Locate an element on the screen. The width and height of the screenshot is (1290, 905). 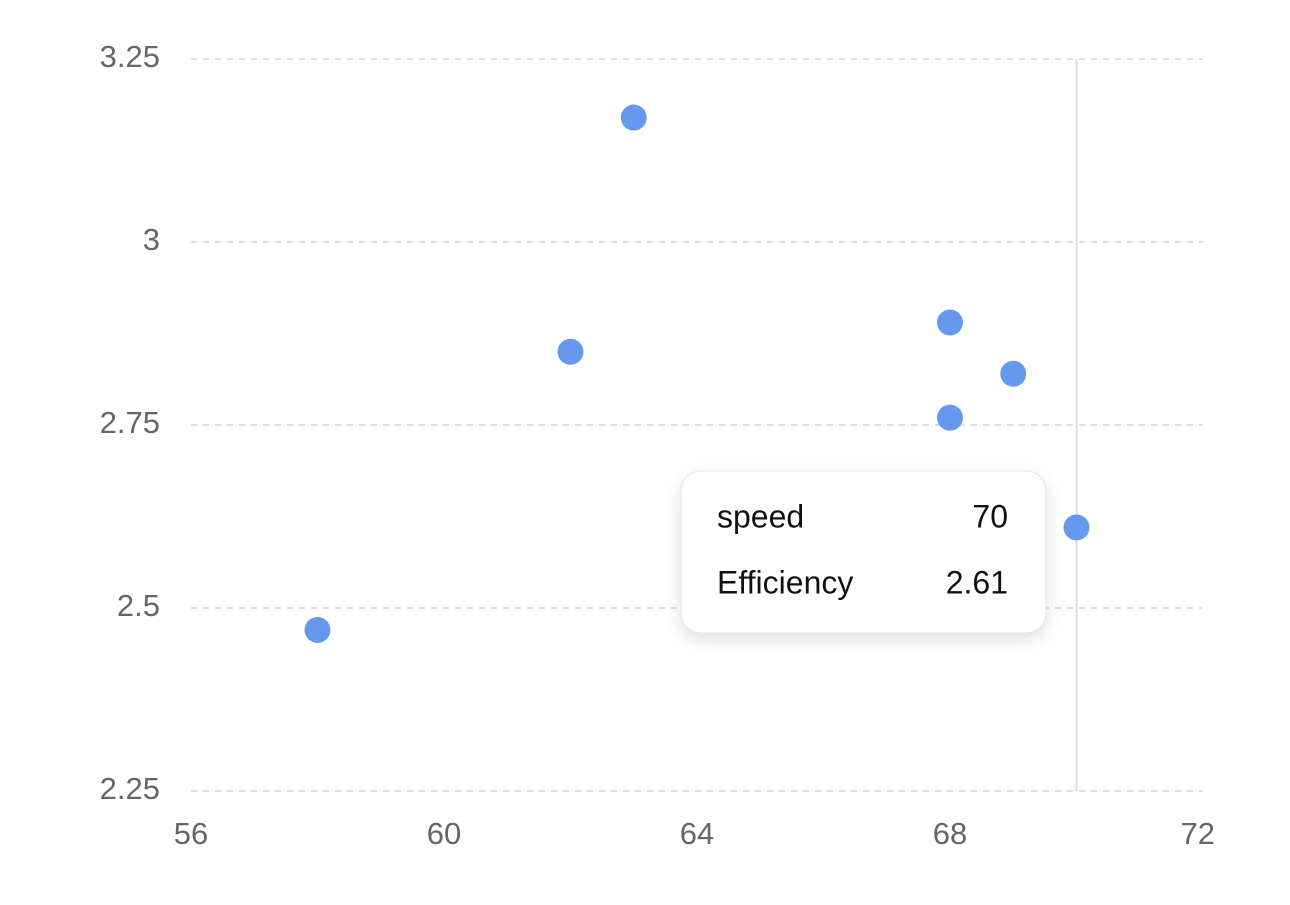
x-tick-label: 72 is located at coordinates (1198, 833).